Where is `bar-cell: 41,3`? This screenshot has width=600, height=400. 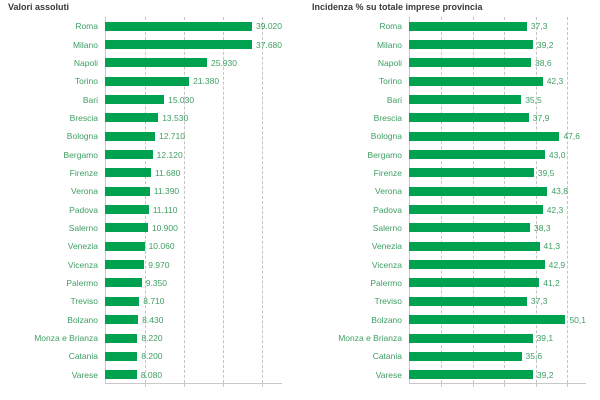
bar-cell: 41,3 is located at coordinates (497, 246).